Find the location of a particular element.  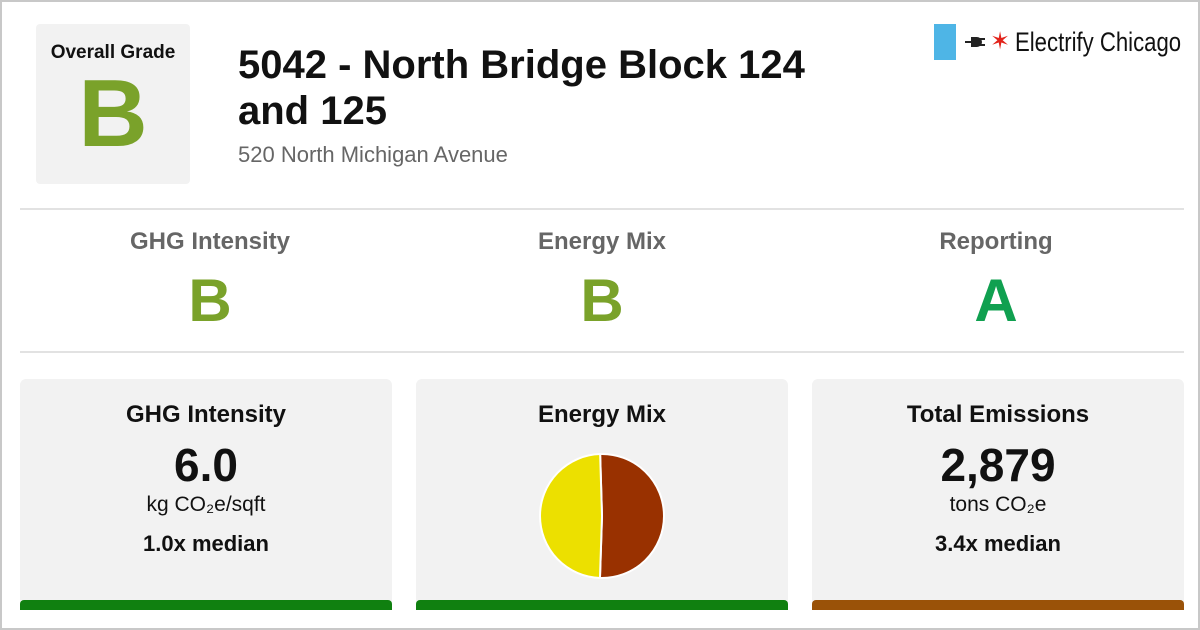

overall-grade-letter: B is located at coordinates (113, 113).